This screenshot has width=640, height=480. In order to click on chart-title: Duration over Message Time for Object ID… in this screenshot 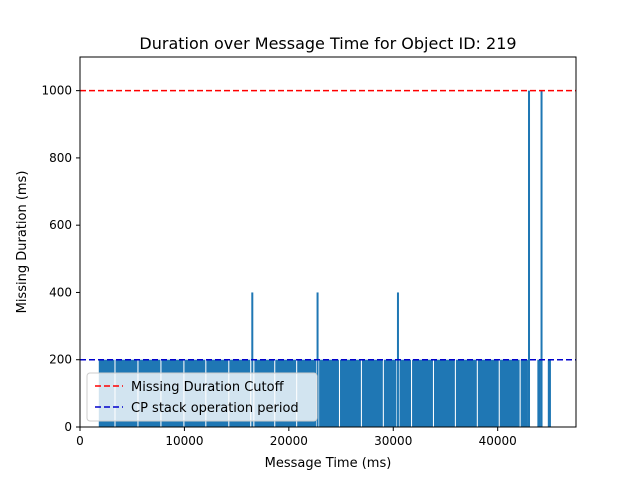, I will do `click(327, 43)`.